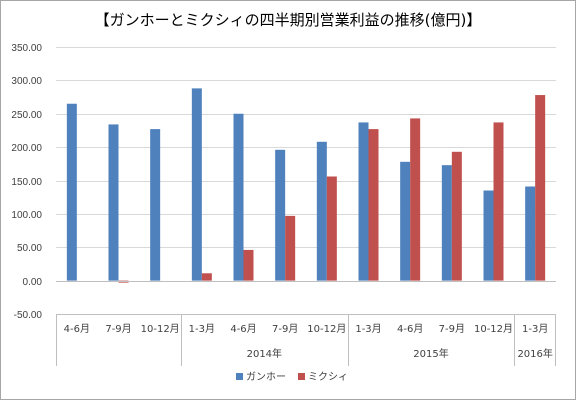 Image resolution: width=576 pixels, height=400 pixels. I want to click on group-label: 2014年, so click(264, 353).